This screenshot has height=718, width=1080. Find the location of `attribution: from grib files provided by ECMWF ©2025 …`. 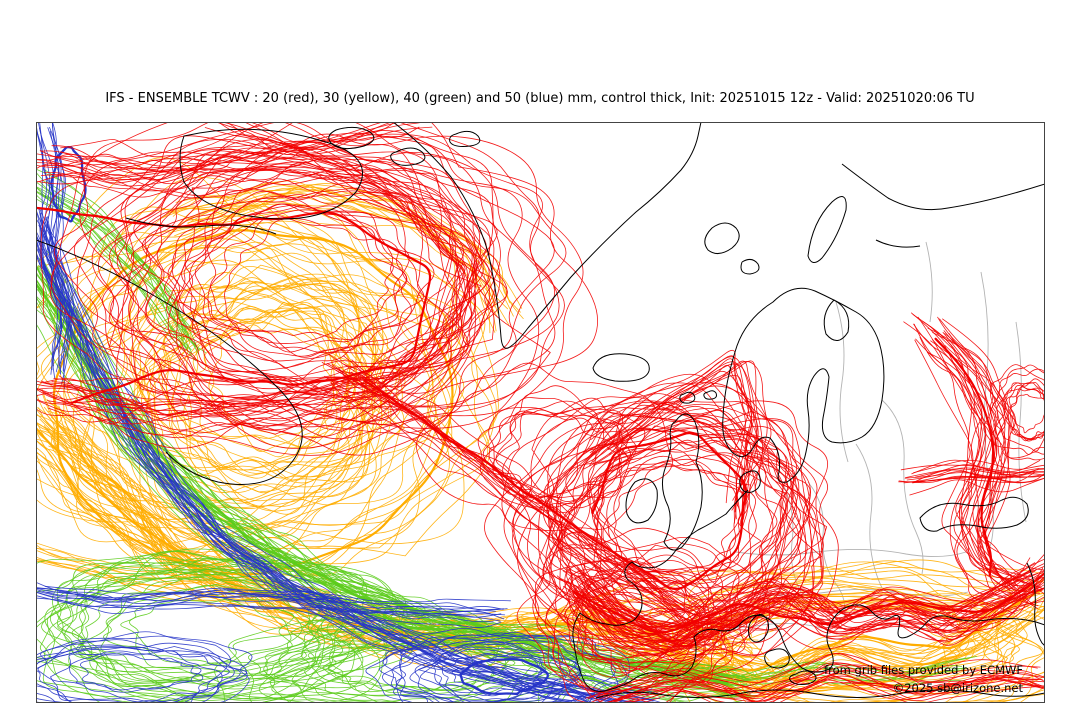

attribution: from grib files provided by ECMWF ©2025 … is located at coordinates (923, 679).